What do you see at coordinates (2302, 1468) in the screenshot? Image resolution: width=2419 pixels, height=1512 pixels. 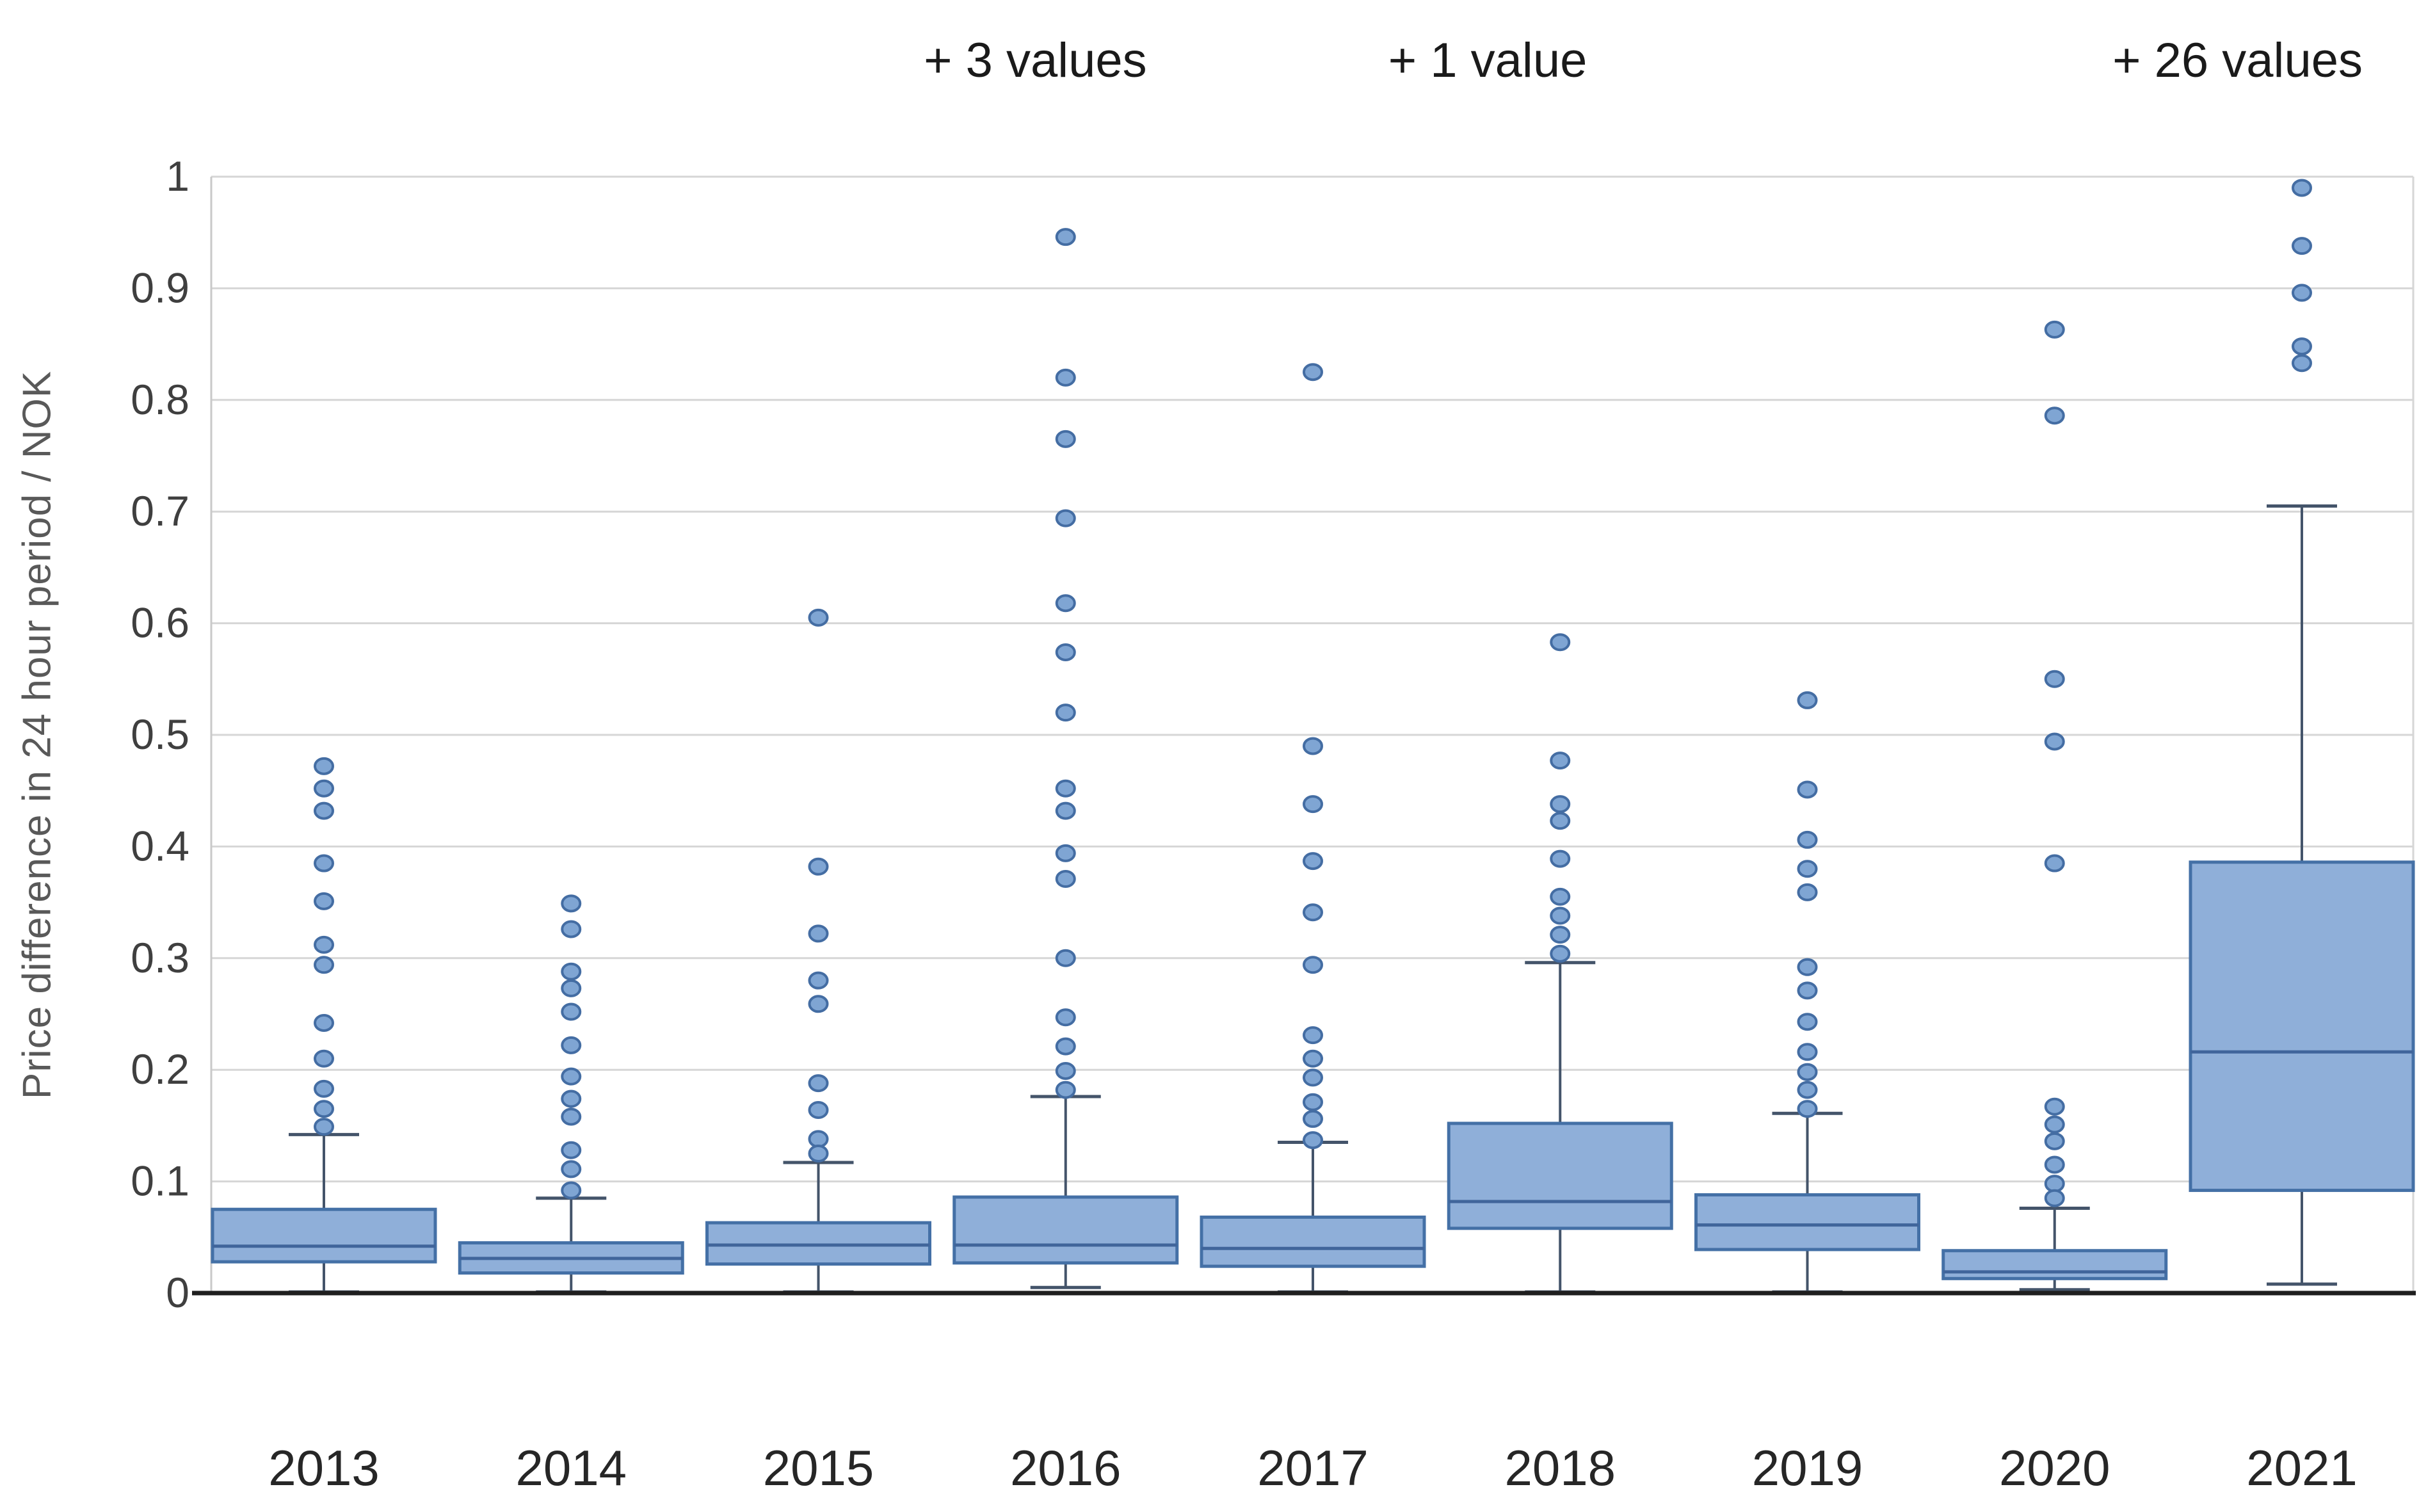 I see `x-axis-label-2021: 2021` at bounding box center [2302, 1468].